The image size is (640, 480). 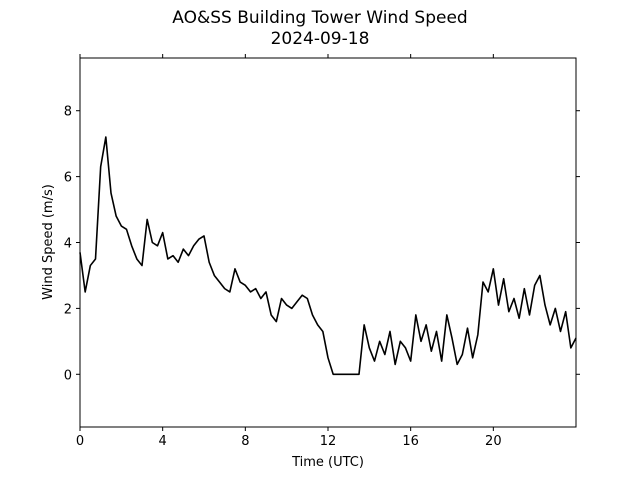 What do you see at coordinates (493, 441) in the screenshot?
I see `x-tick-label: 20` at bounding box center [493, 441].